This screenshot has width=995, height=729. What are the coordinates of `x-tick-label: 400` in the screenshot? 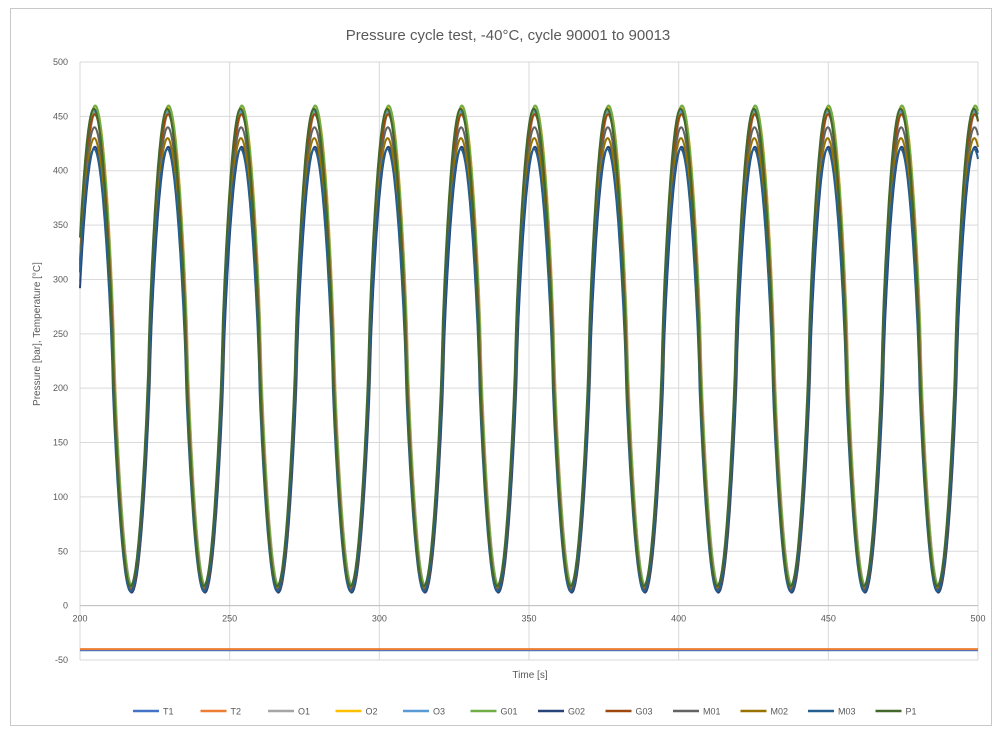 It's located at (678, 619).